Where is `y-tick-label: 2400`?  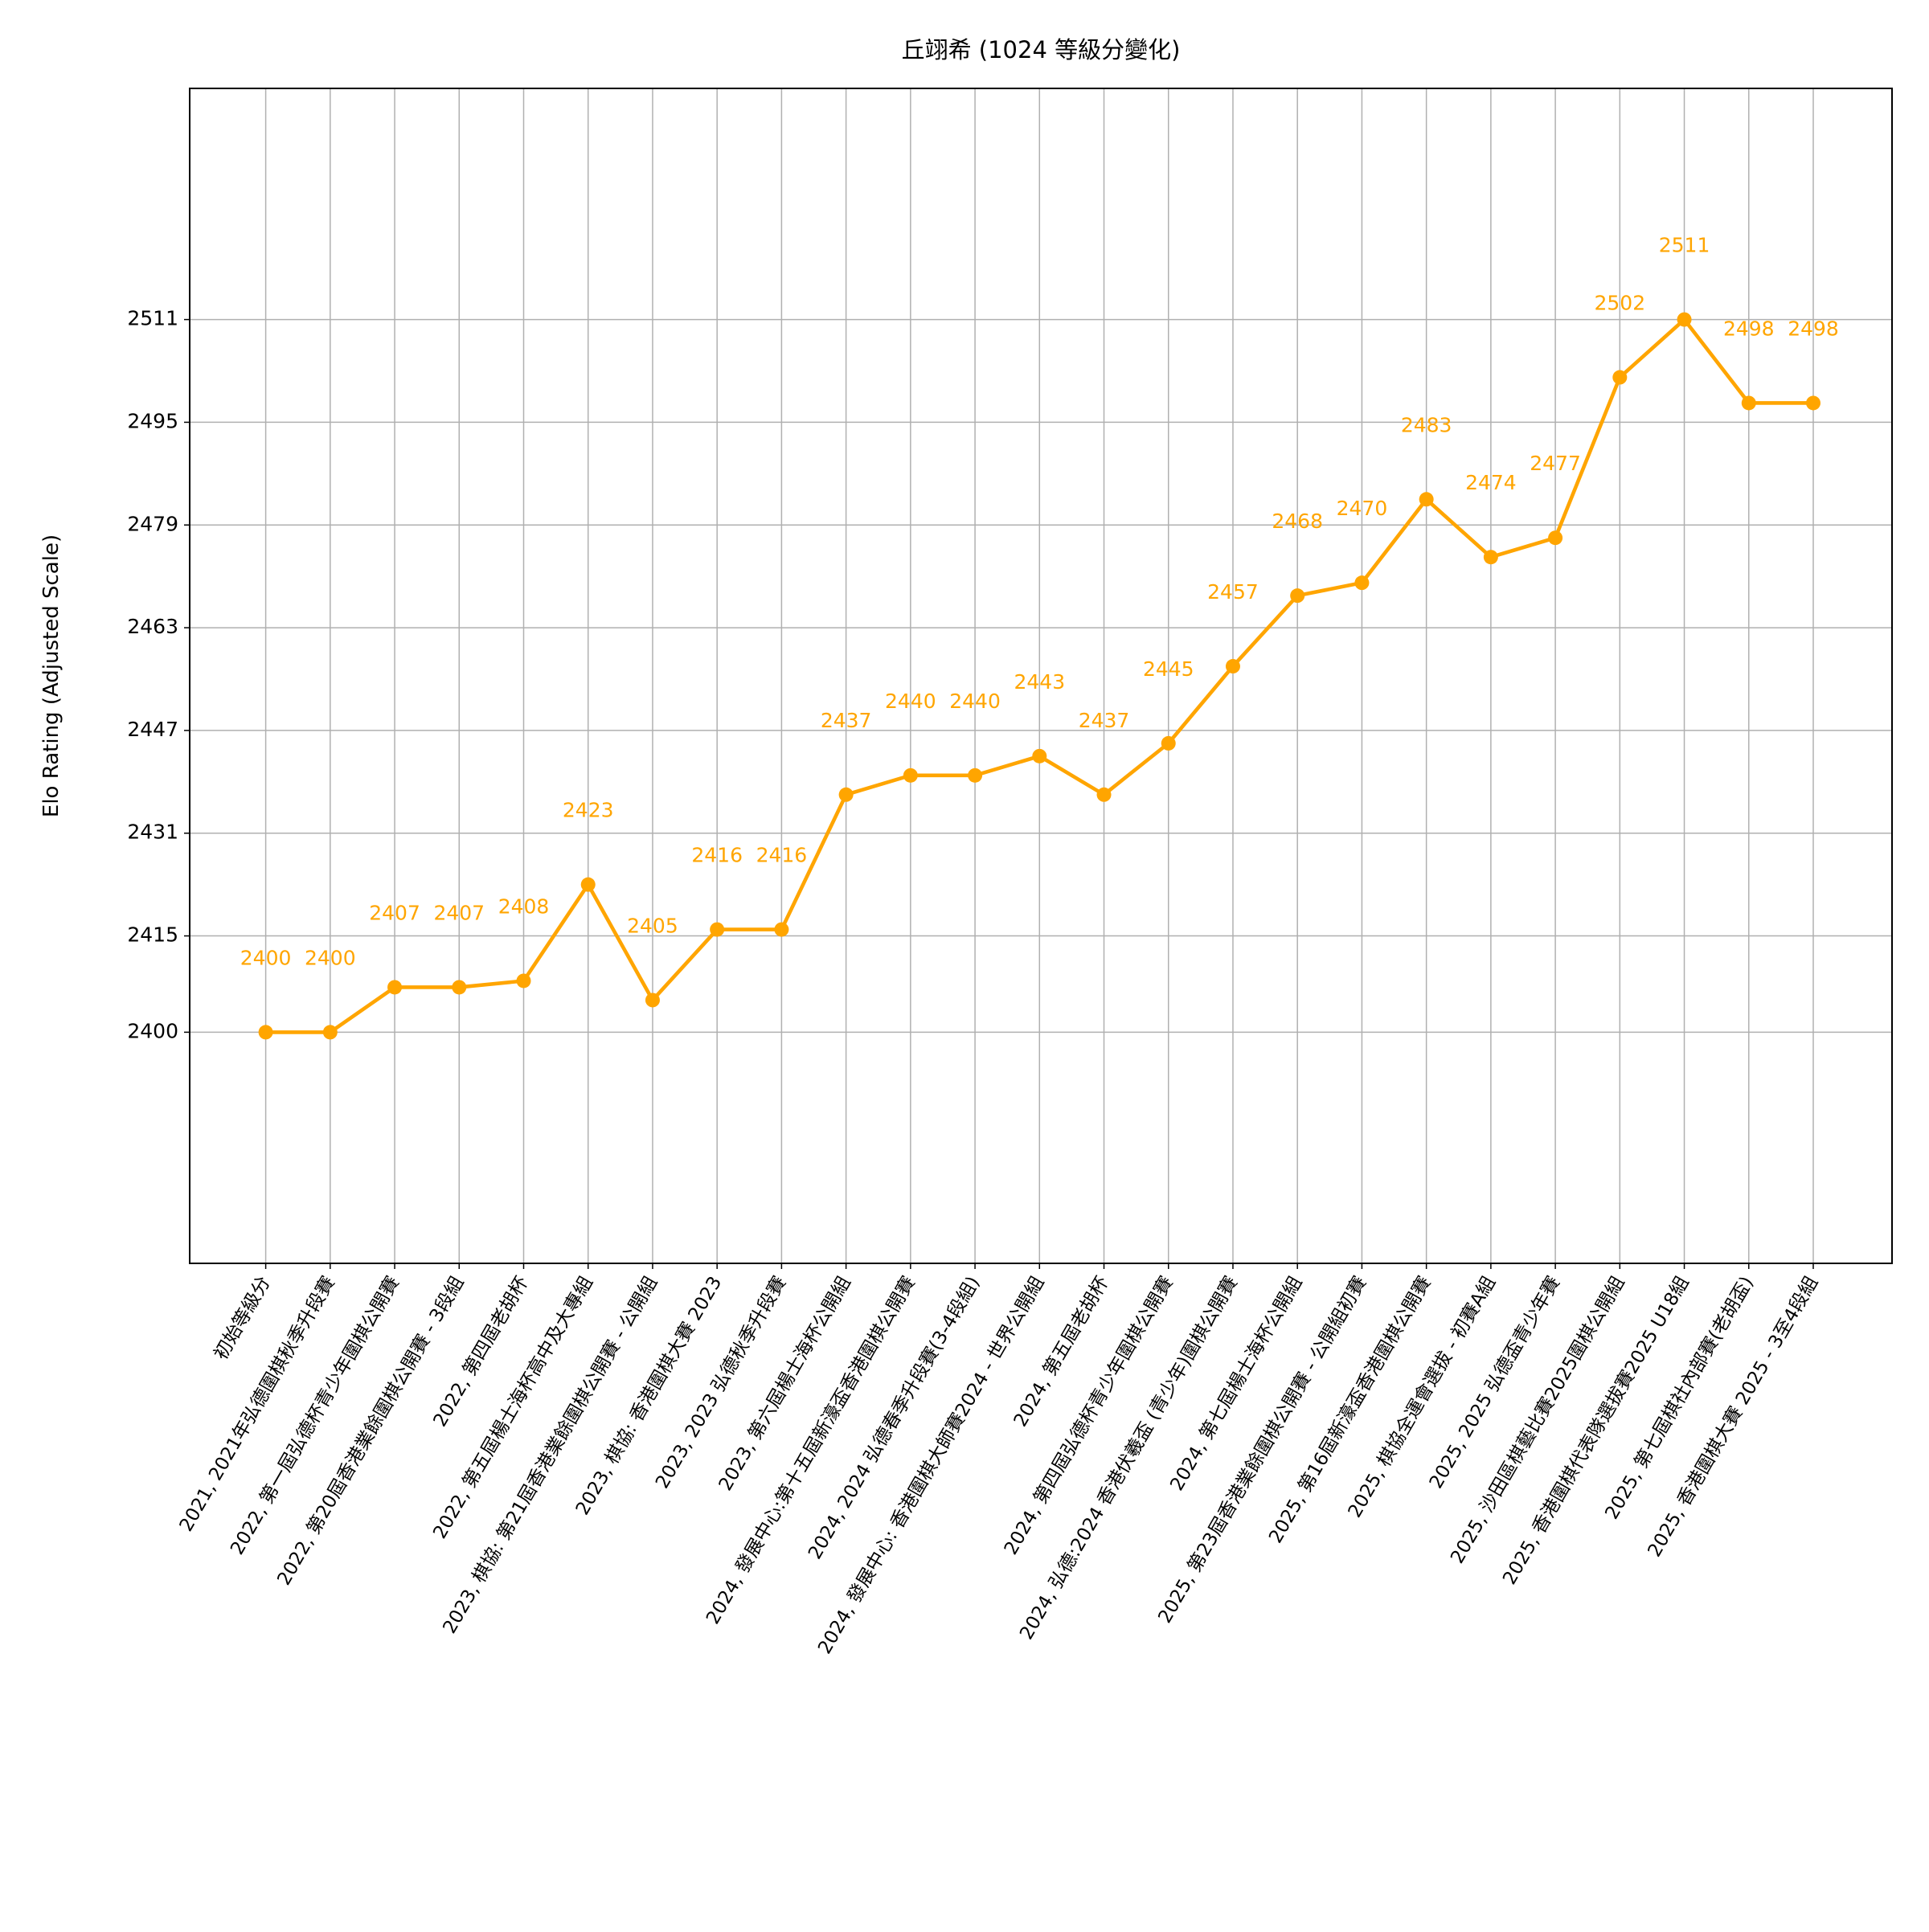
y-tick-label: 2400 is located at coordinates (152, 1030).